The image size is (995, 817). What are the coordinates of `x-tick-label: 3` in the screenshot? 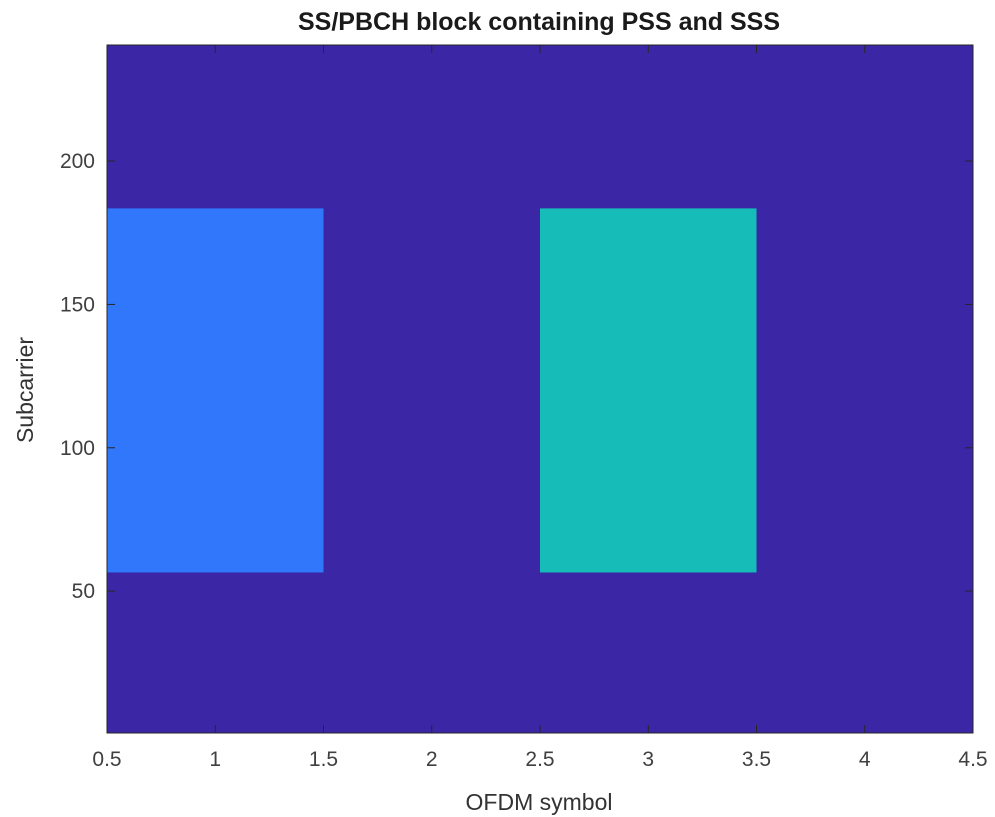 It's located at (648, 759).